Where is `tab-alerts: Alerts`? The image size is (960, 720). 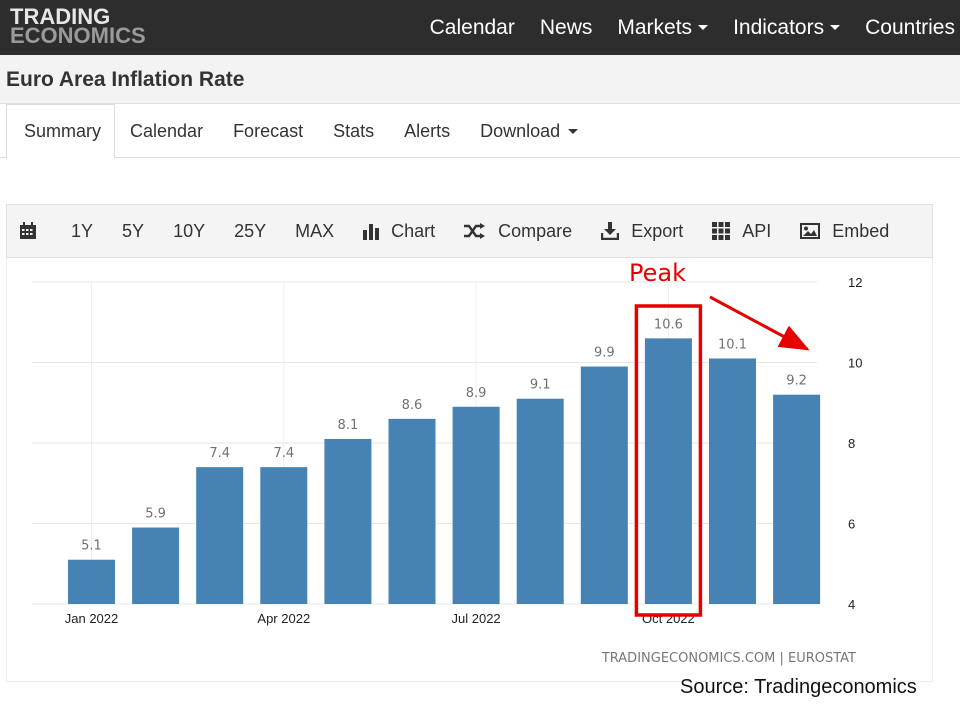
tab-alerts: Alerts is located at coordinates (427, 131).